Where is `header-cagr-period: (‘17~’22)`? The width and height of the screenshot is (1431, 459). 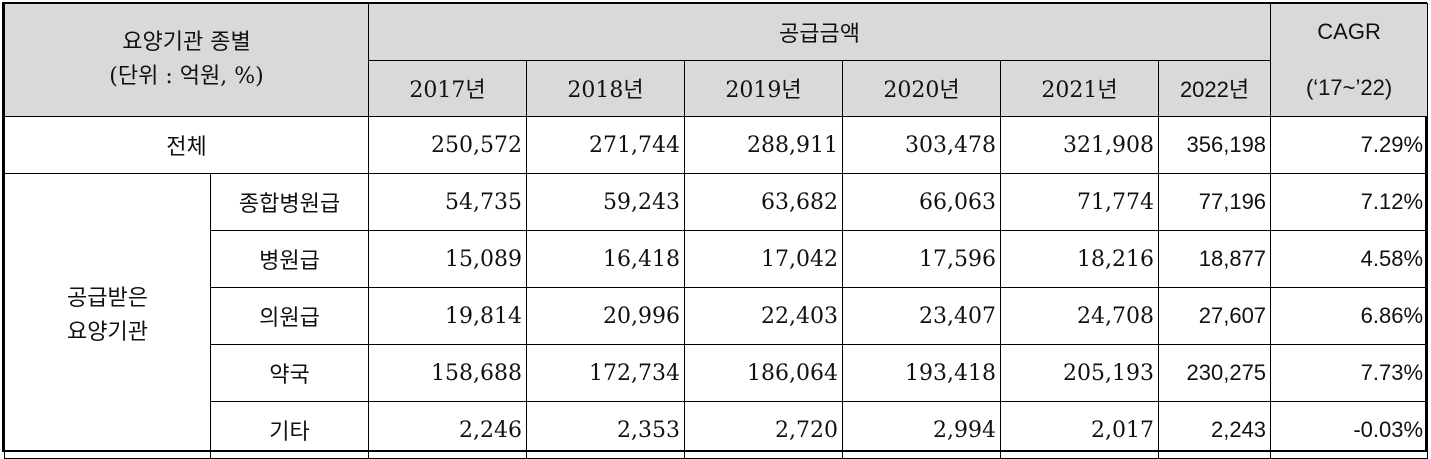 header-cagr-period: (‘17~’22) is located at coordinates (1349, 87).